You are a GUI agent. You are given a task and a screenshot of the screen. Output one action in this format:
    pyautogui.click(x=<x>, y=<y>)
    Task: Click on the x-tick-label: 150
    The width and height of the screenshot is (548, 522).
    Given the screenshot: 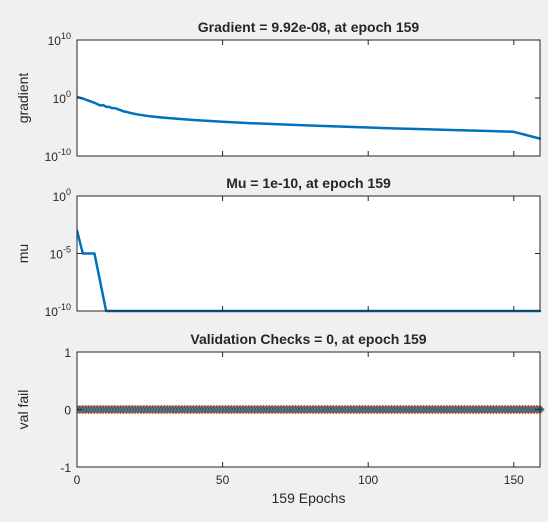 What is the action you would take?
    pyautogui.click(x=514, y=480)
    